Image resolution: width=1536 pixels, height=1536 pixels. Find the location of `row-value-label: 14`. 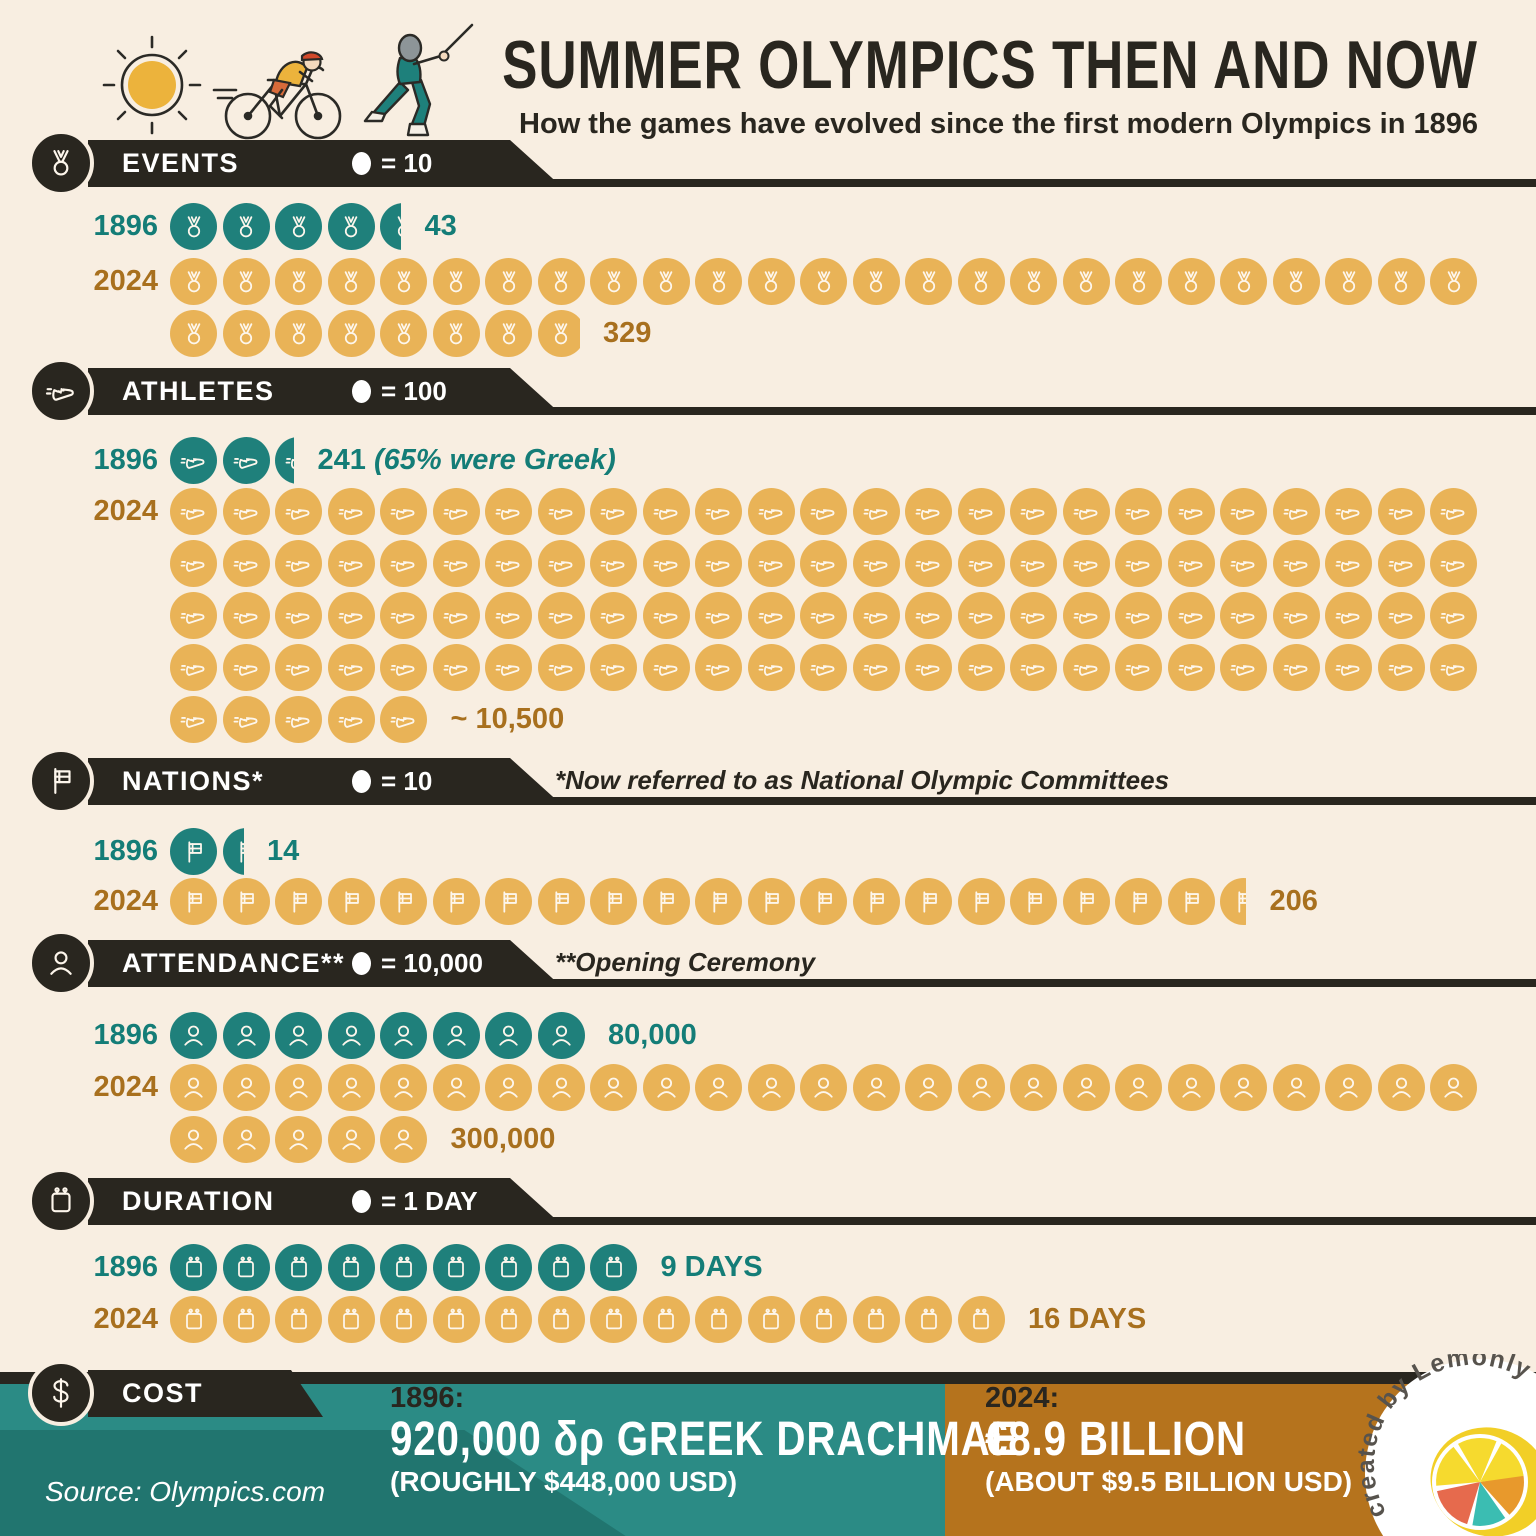

row-value-label: 14 is located at coordinates (283, 851).